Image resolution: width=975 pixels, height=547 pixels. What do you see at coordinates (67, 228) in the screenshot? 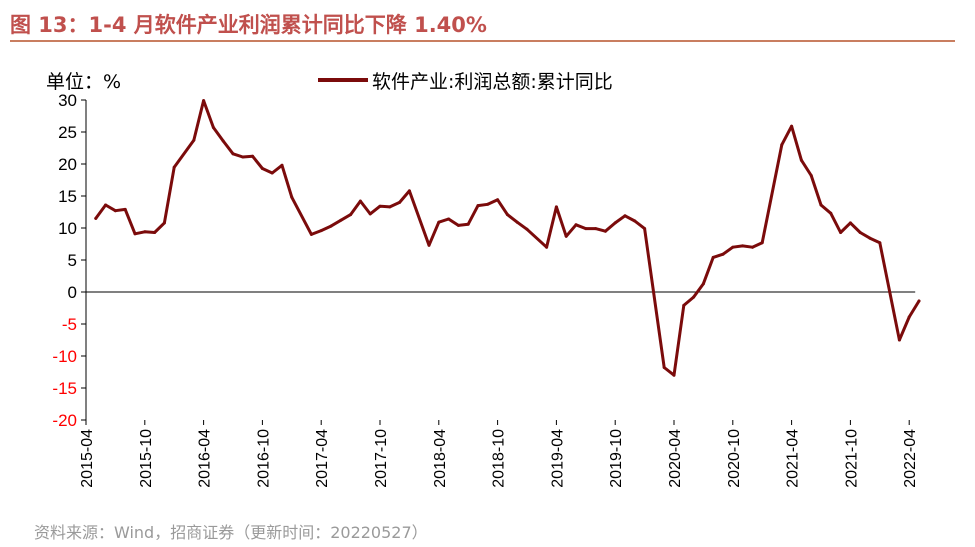
I see `y-tick-label: 10` at bounding box center [67, 228].